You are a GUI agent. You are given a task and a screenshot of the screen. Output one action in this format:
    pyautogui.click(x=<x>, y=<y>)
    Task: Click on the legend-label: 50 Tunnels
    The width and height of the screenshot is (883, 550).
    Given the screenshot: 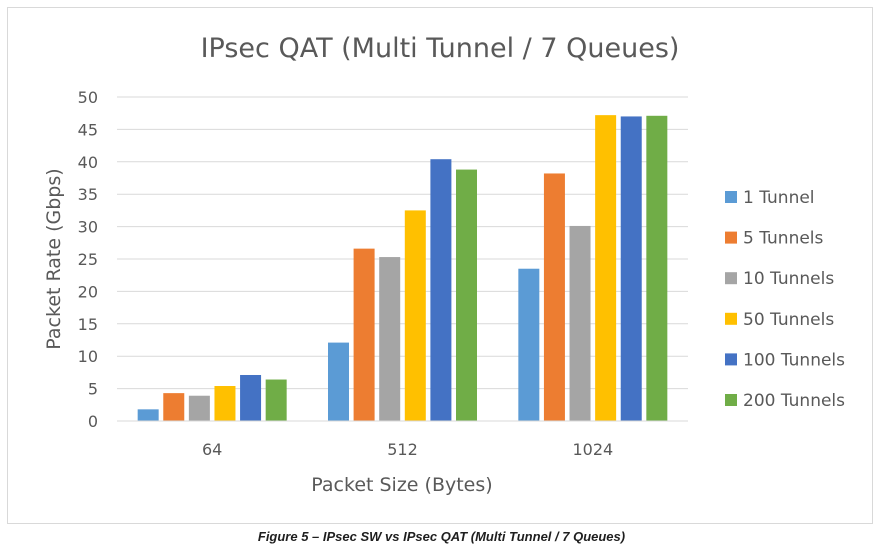 What is the action you would take?
    pyautogui.click(x=788, y=320)
    